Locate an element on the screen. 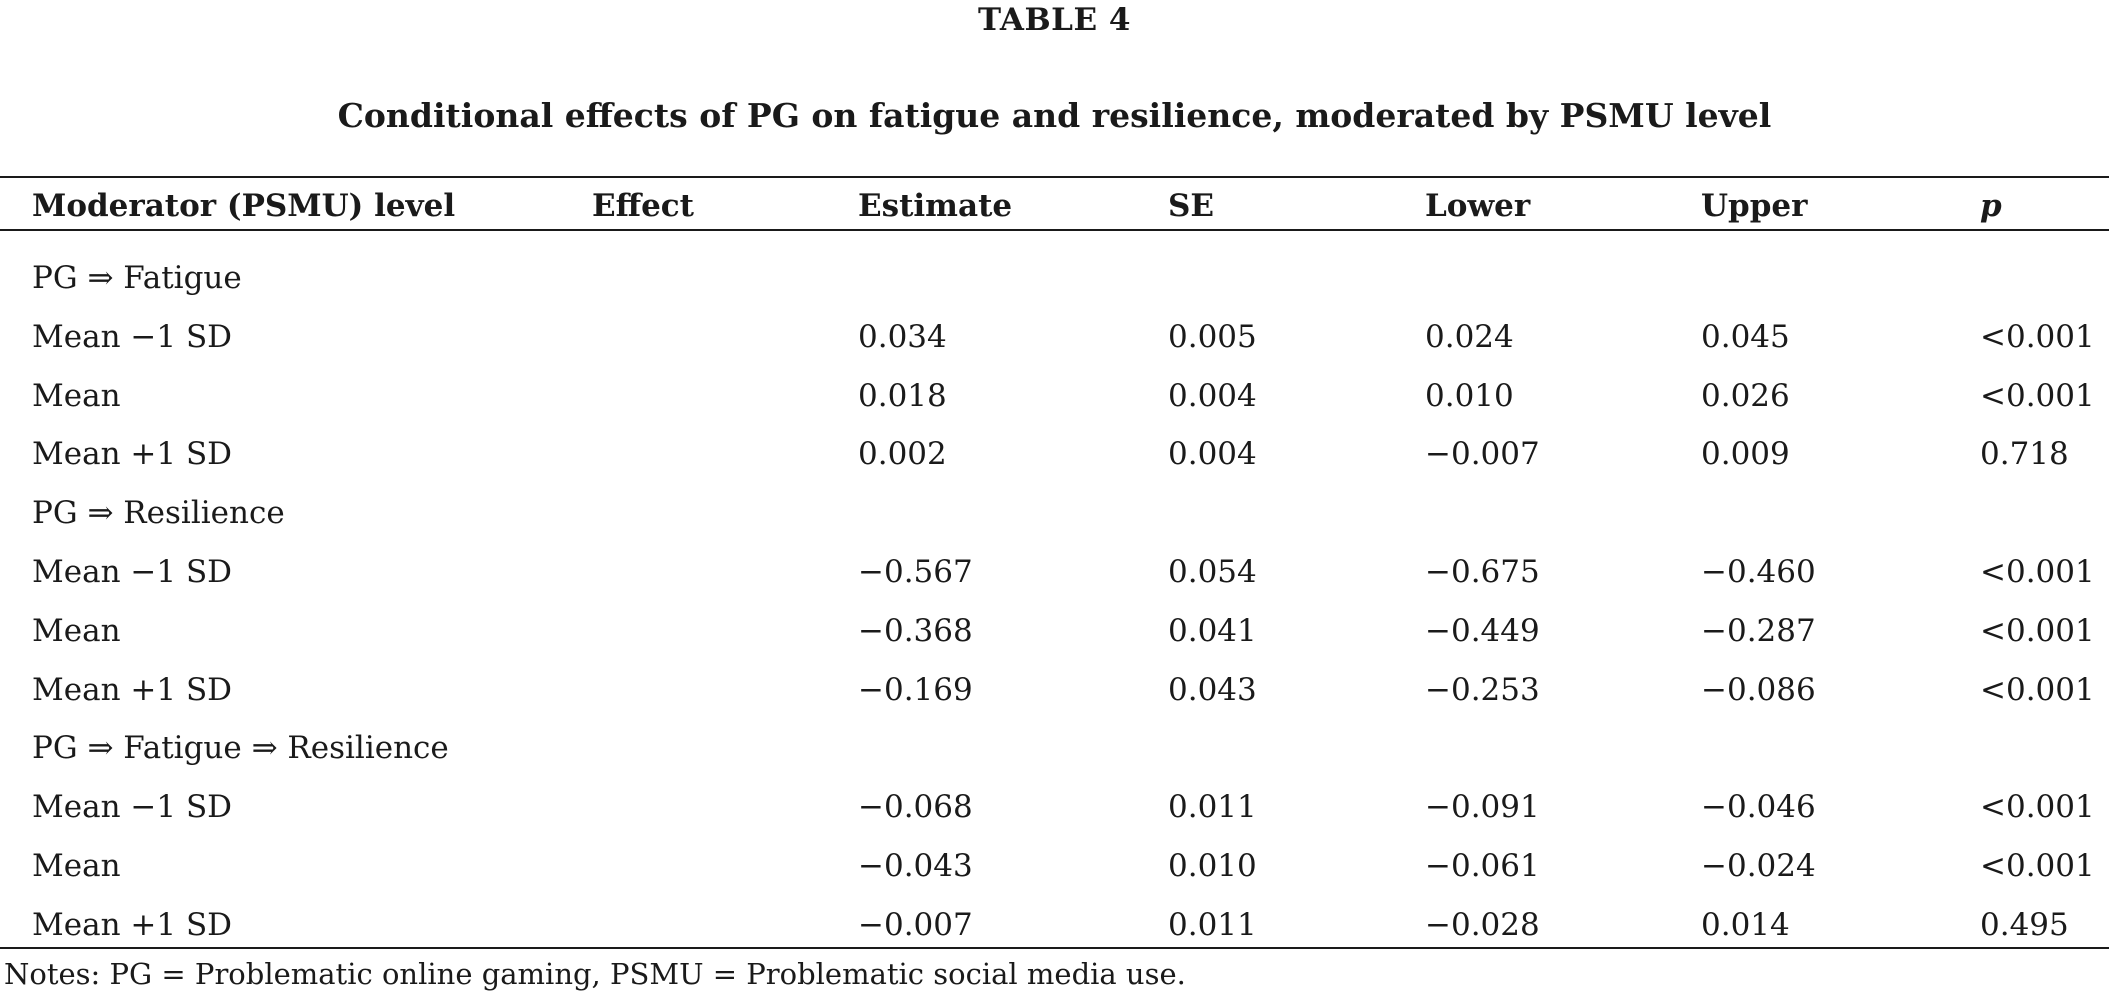 The image size is (2109, 997). cell-p: 0.718 is located at coordinates (2024, 454).